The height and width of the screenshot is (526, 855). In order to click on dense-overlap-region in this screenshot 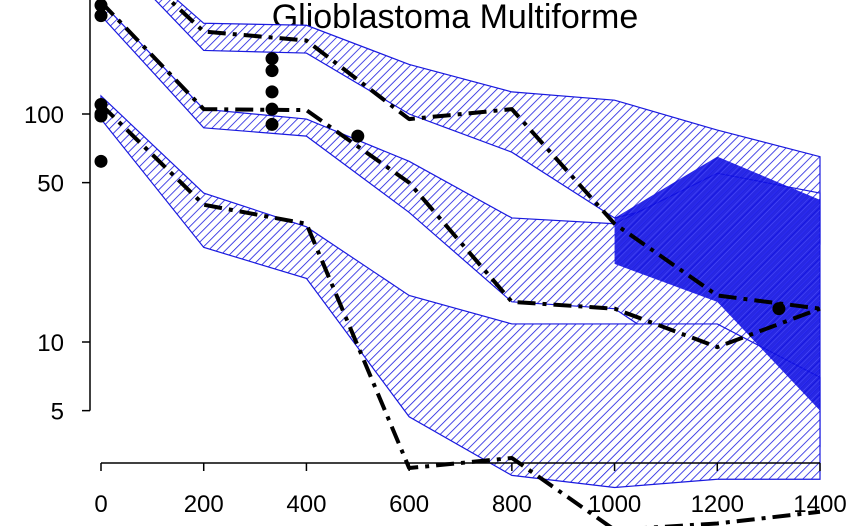, I will do `click(717, 283)`.